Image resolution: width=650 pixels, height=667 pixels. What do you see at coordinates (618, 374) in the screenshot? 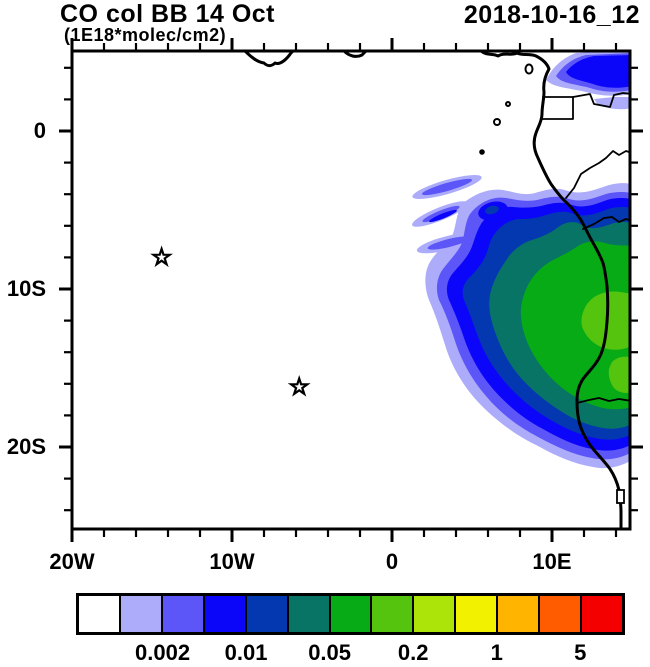
I see `contour-lightgreen-patch` at bounding box center [618, 374].